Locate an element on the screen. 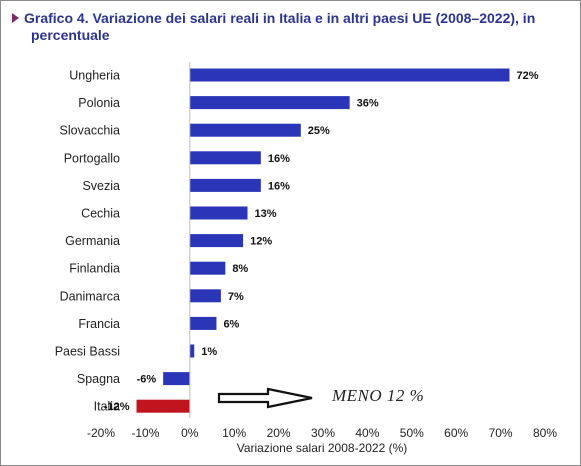 This screenshot has width=581, height=466. chart-title-line2: percentuale is located at coordinates (70, 35).